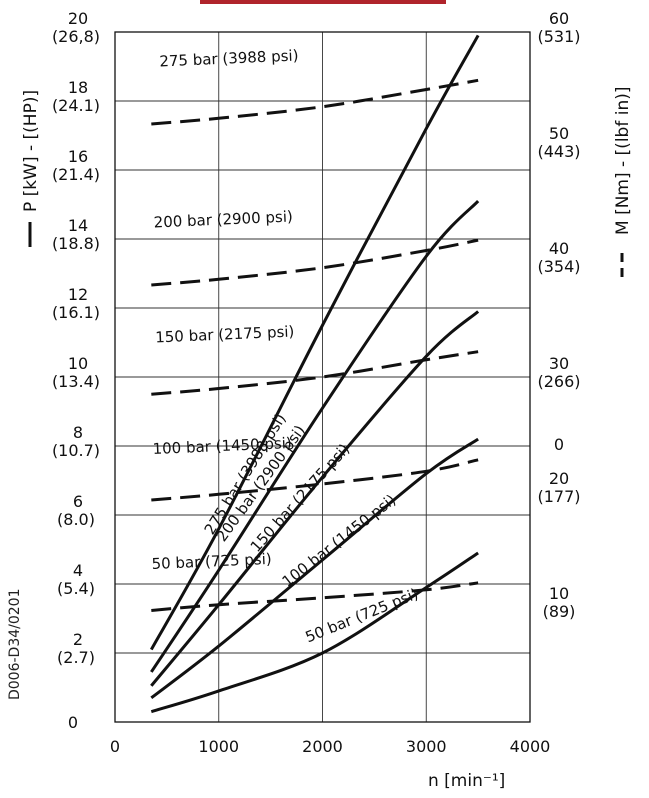  What do you see at coordinates (223, 219) in the screenshot?
I see `torque-curve-label: 200 bar (2900 psi)` at bounding box center [223, 219].